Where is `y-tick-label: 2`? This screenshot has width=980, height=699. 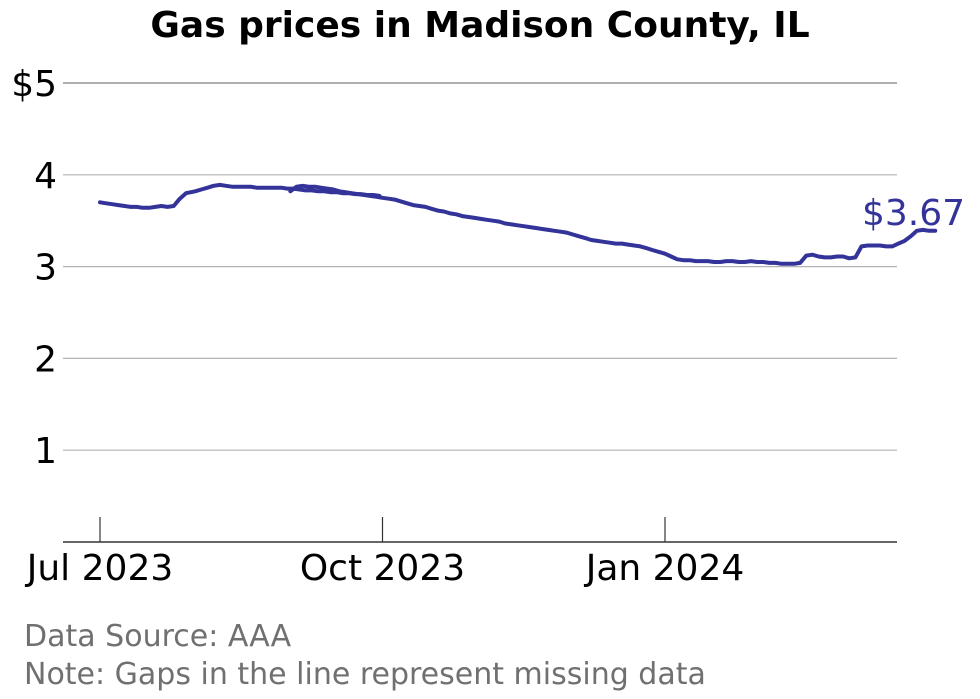 y-tick-label: 2 is located at coordinates (45, 359).